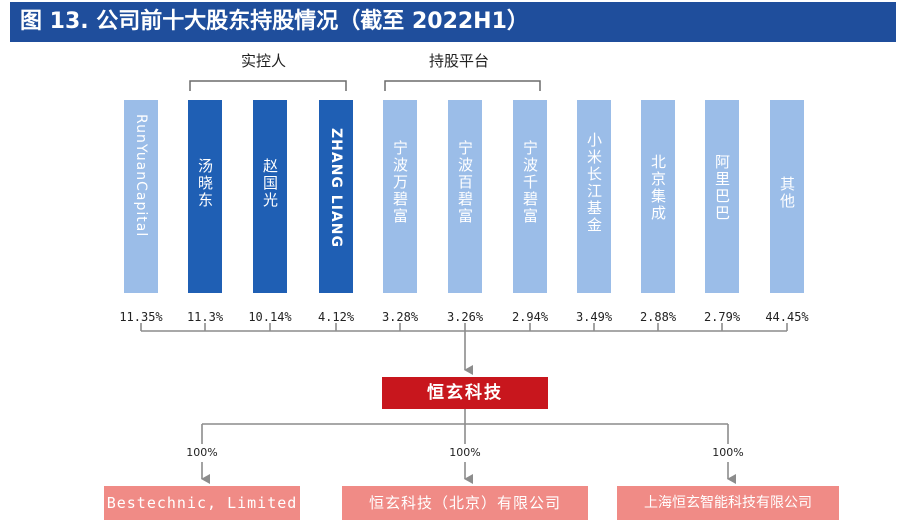 The image size is (906, 524). I want to click on shareholder-name: 宁波千碧富, so click(530, 182).